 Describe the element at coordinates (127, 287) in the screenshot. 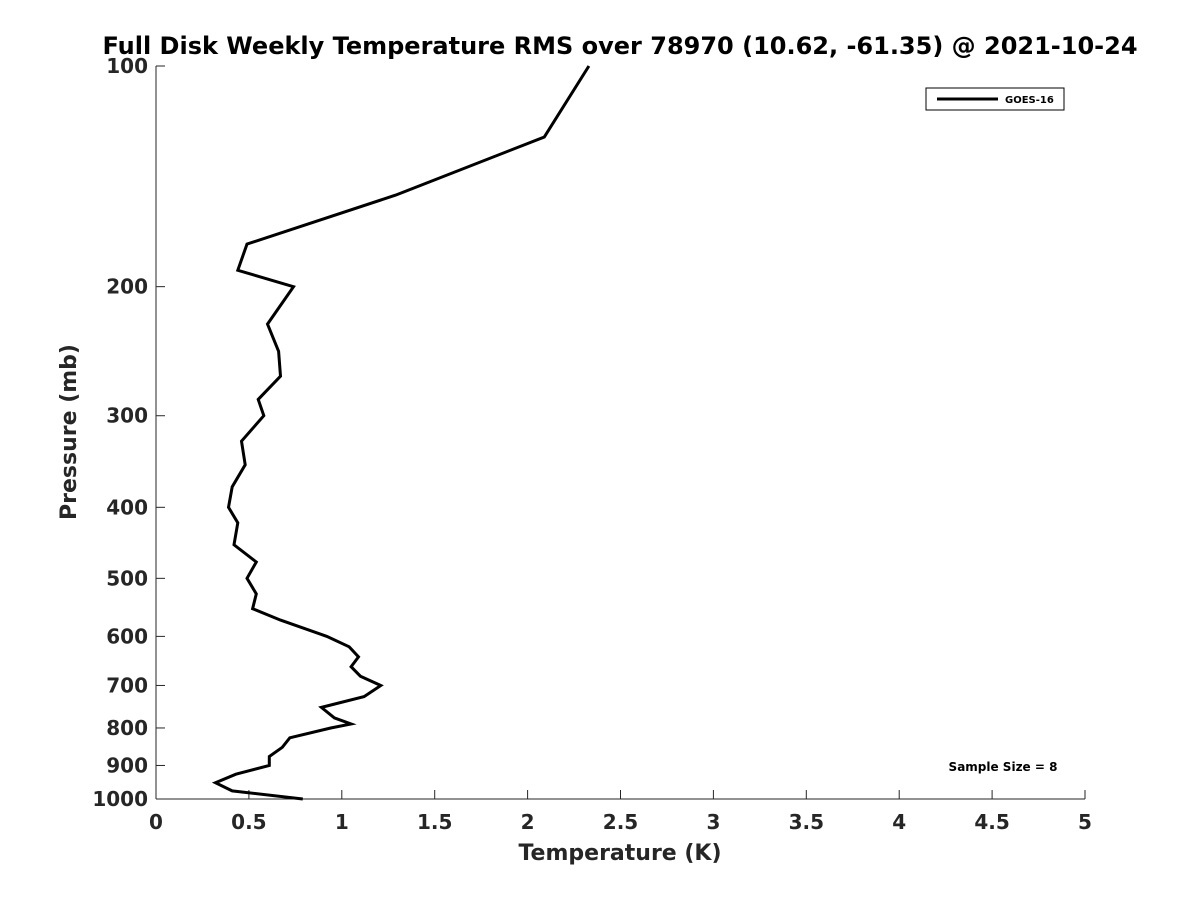

I see `y-tick-label: 200` at that location.